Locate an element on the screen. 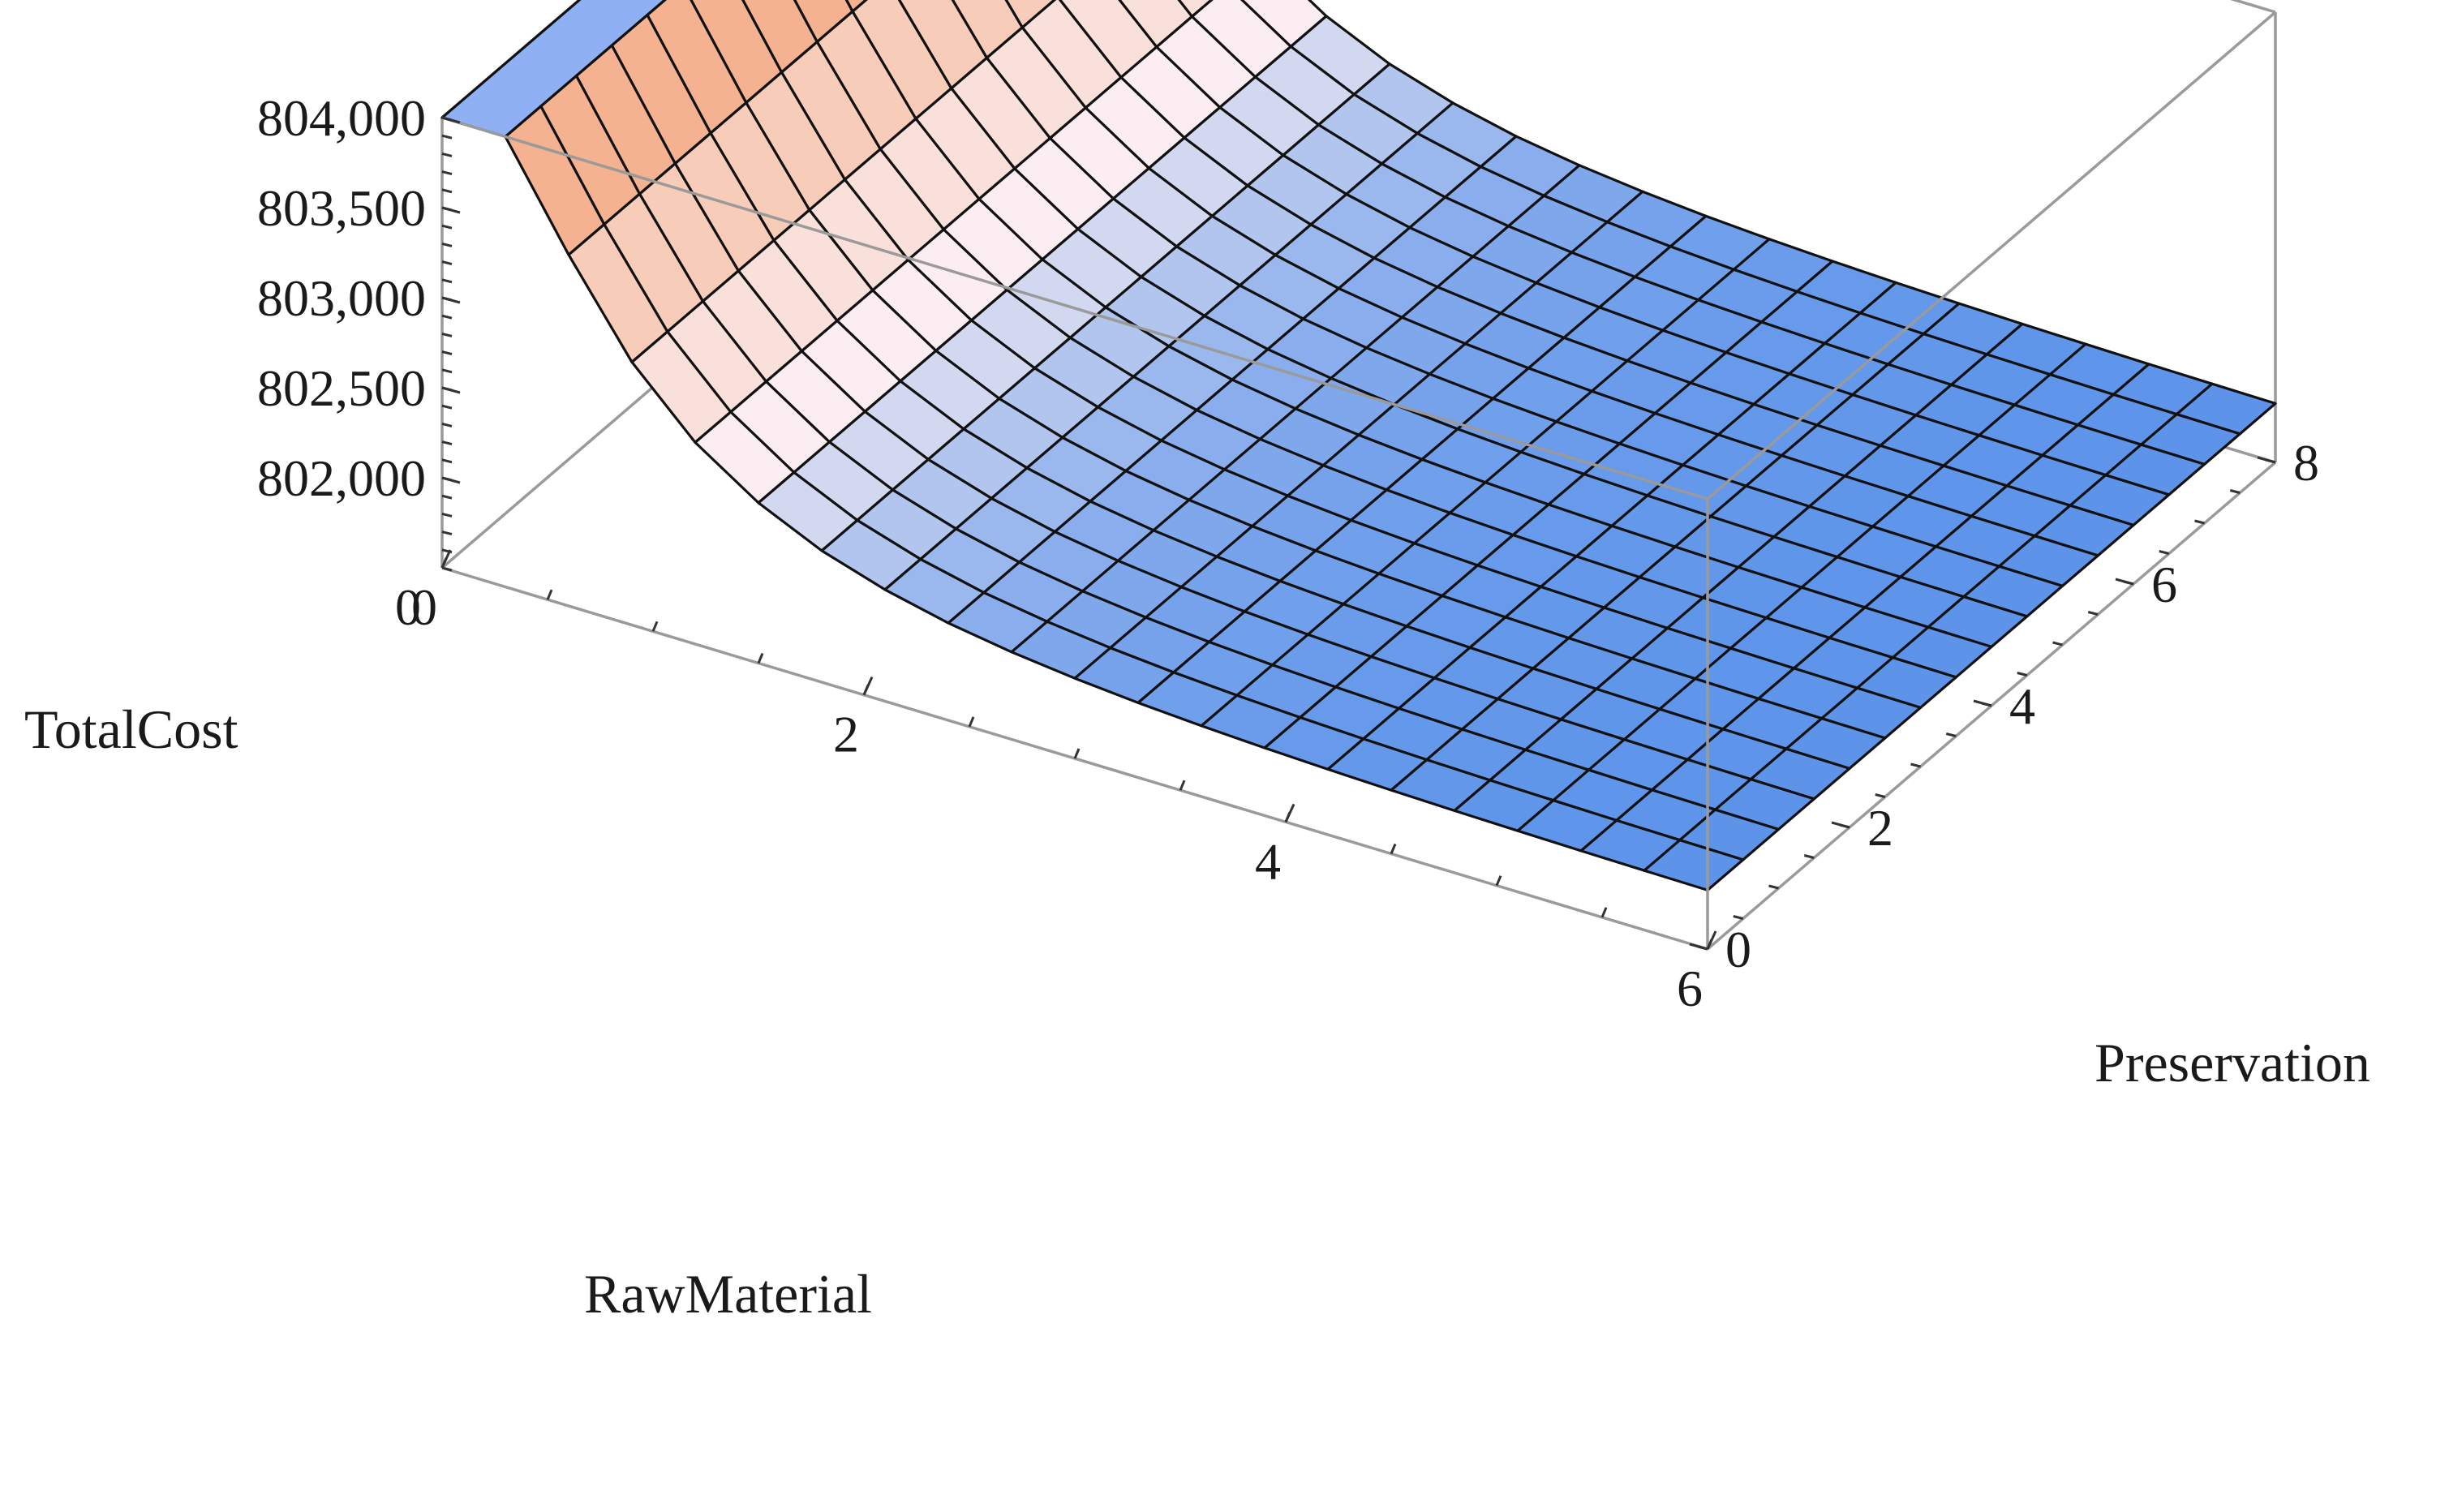  y-tick-label: 6 is located at coordinates (2164, 584).